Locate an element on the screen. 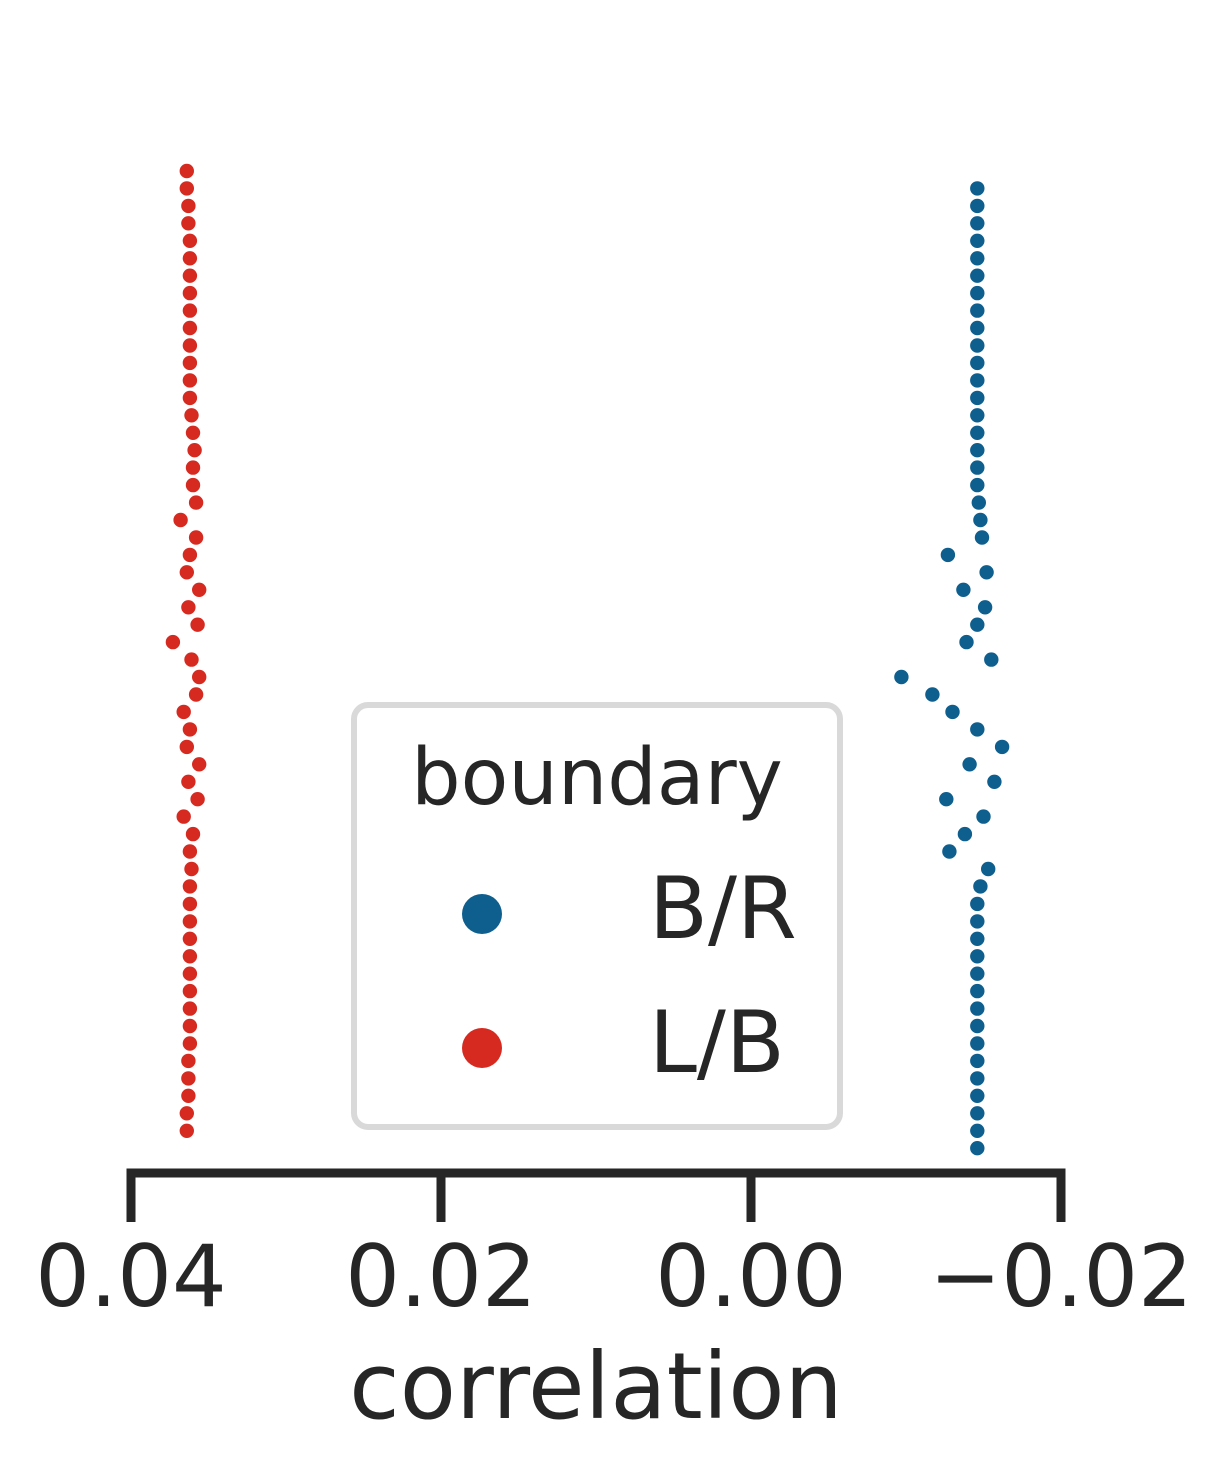  legend-frame is located at coordinates (597, 916).